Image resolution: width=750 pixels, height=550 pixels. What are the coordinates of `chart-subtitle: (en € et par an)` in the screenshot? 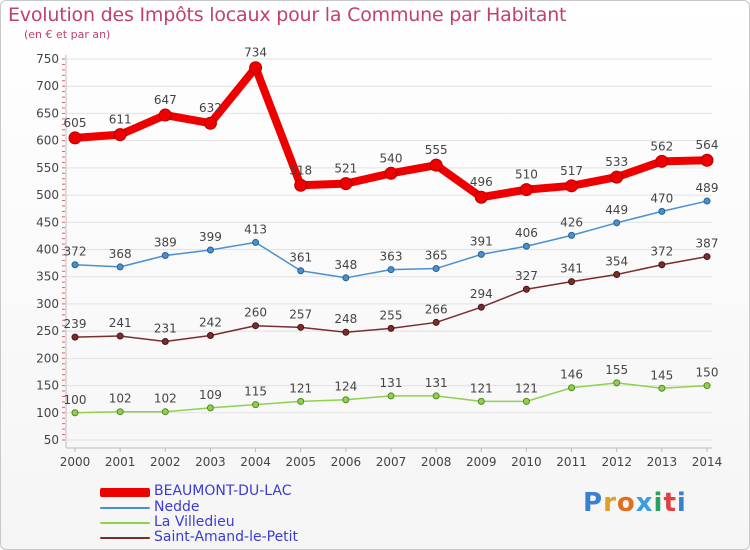 It's located at (67, 34).